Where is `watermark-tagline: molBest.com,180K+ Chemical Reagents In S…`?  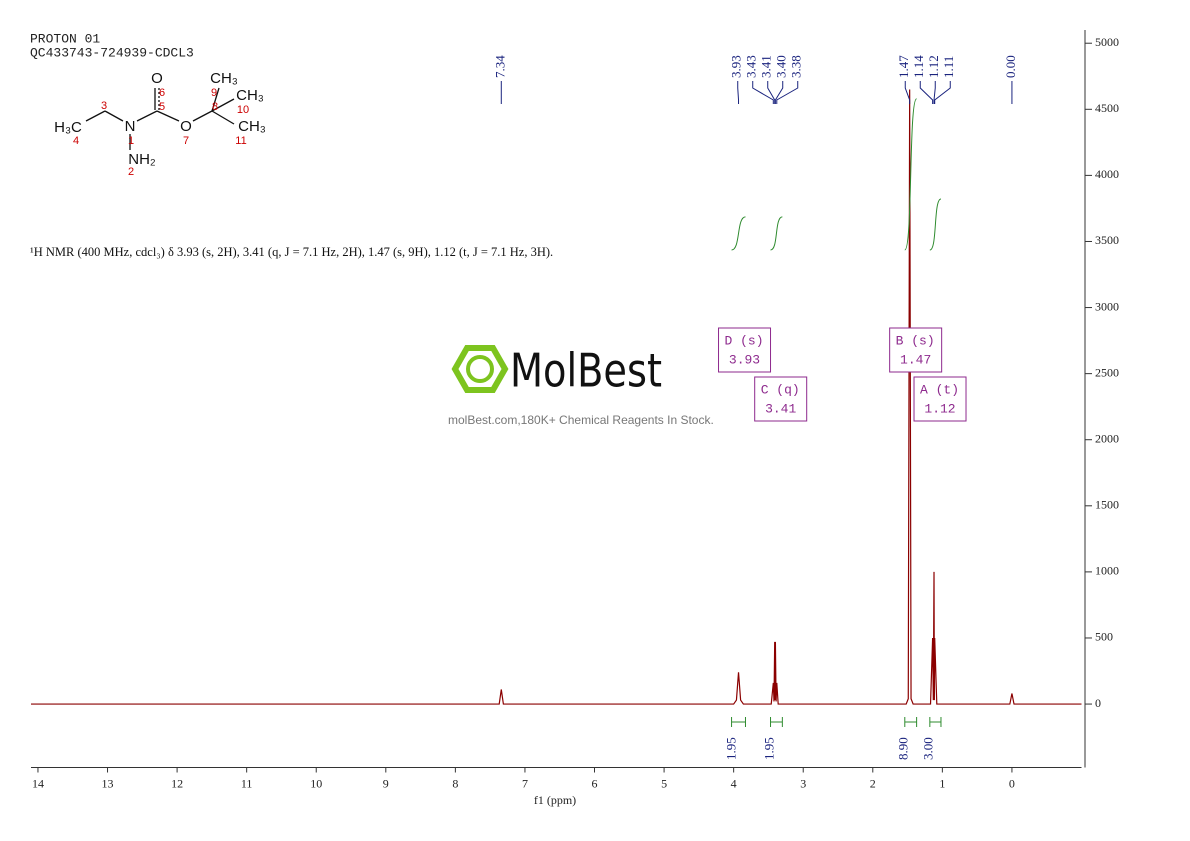
watermark-tagline: molBest.com,180K+ Chemical Reagents In S… is located at coordinates (581, 420).